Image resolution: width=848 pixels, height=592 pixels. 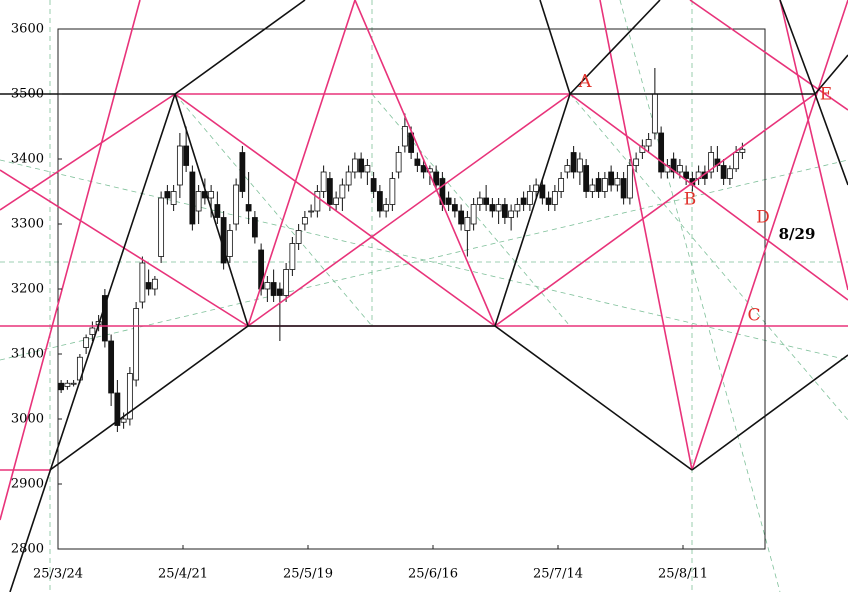 What do you see at coordinates (27, 94) in the screenshot?
I see `y-tick-label: 3500` at bounding box center [27, 94].